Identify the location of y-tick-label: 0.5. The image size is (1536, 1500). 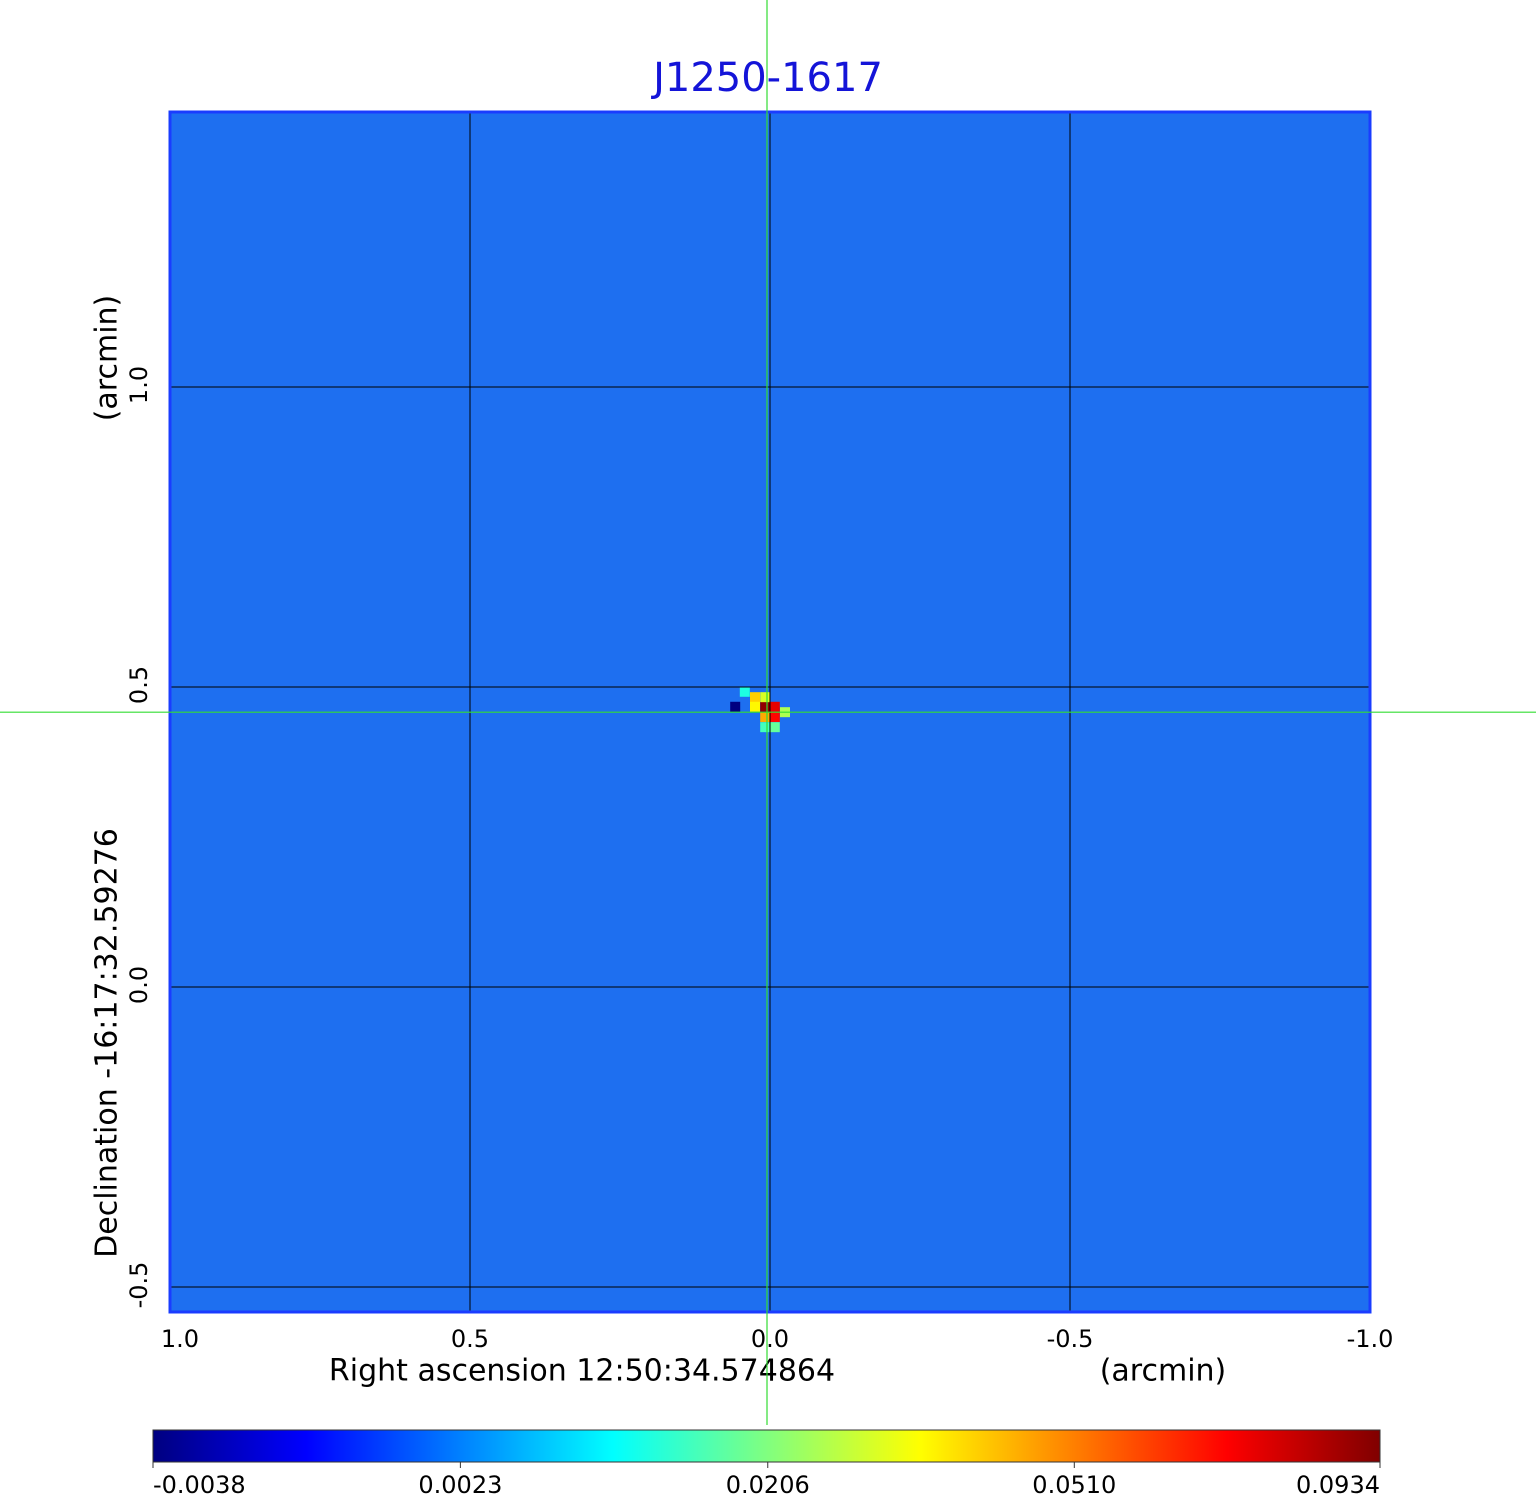
(139, 685).